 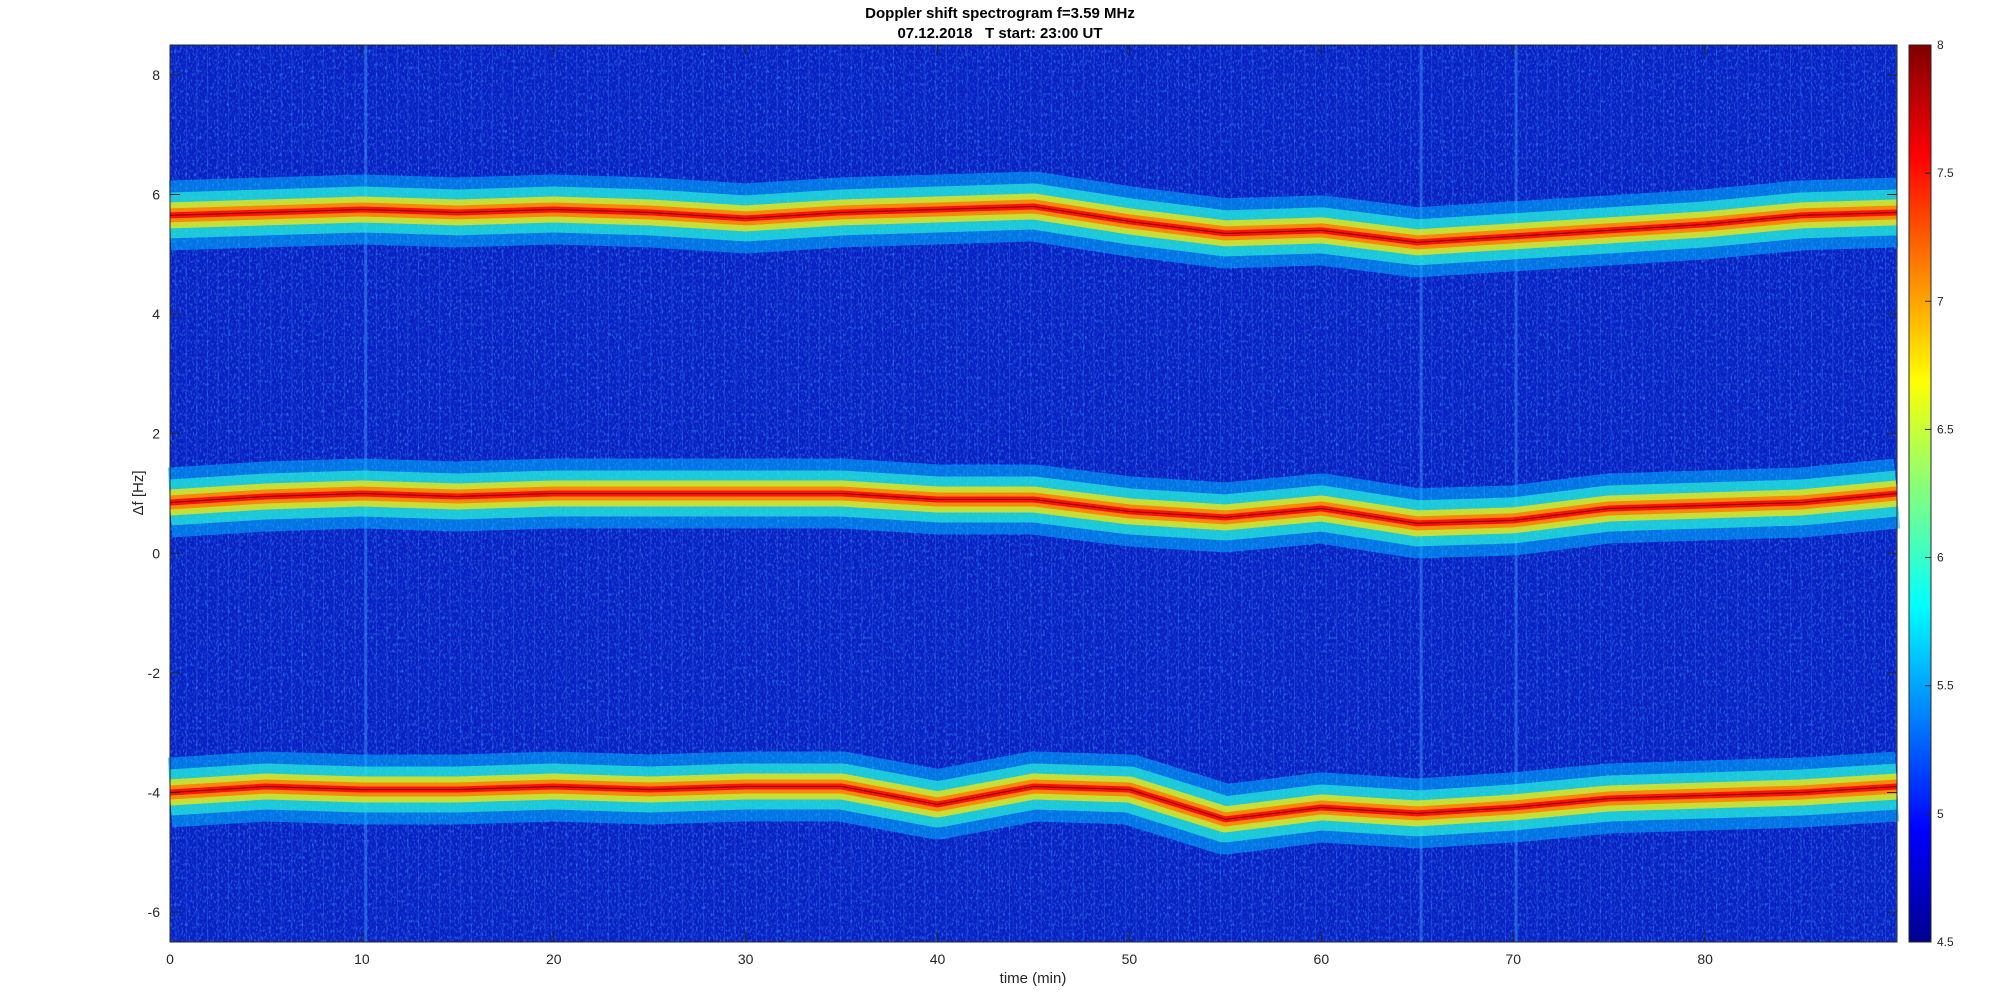 I want to click on x-tick-label: 20, so click(x=554, y=959).